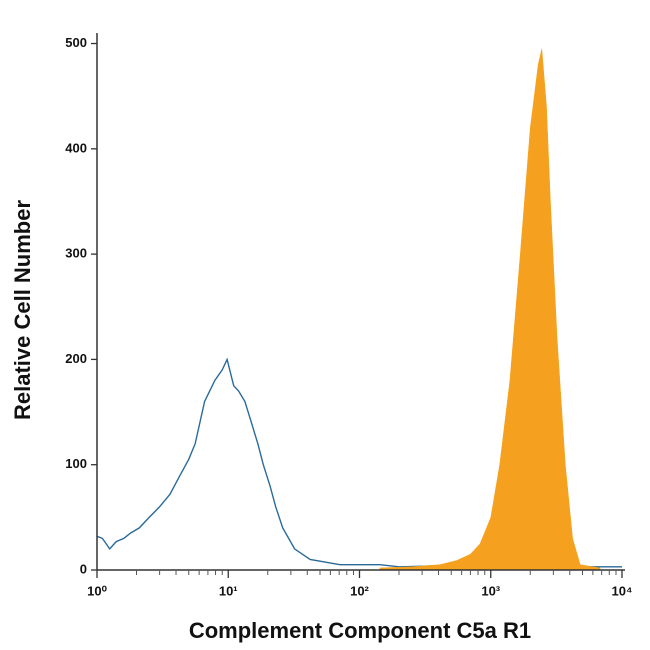  Describe the element at coordinates (83, 568) in the screenshot. I see `y-tick-label: 0` at that location.